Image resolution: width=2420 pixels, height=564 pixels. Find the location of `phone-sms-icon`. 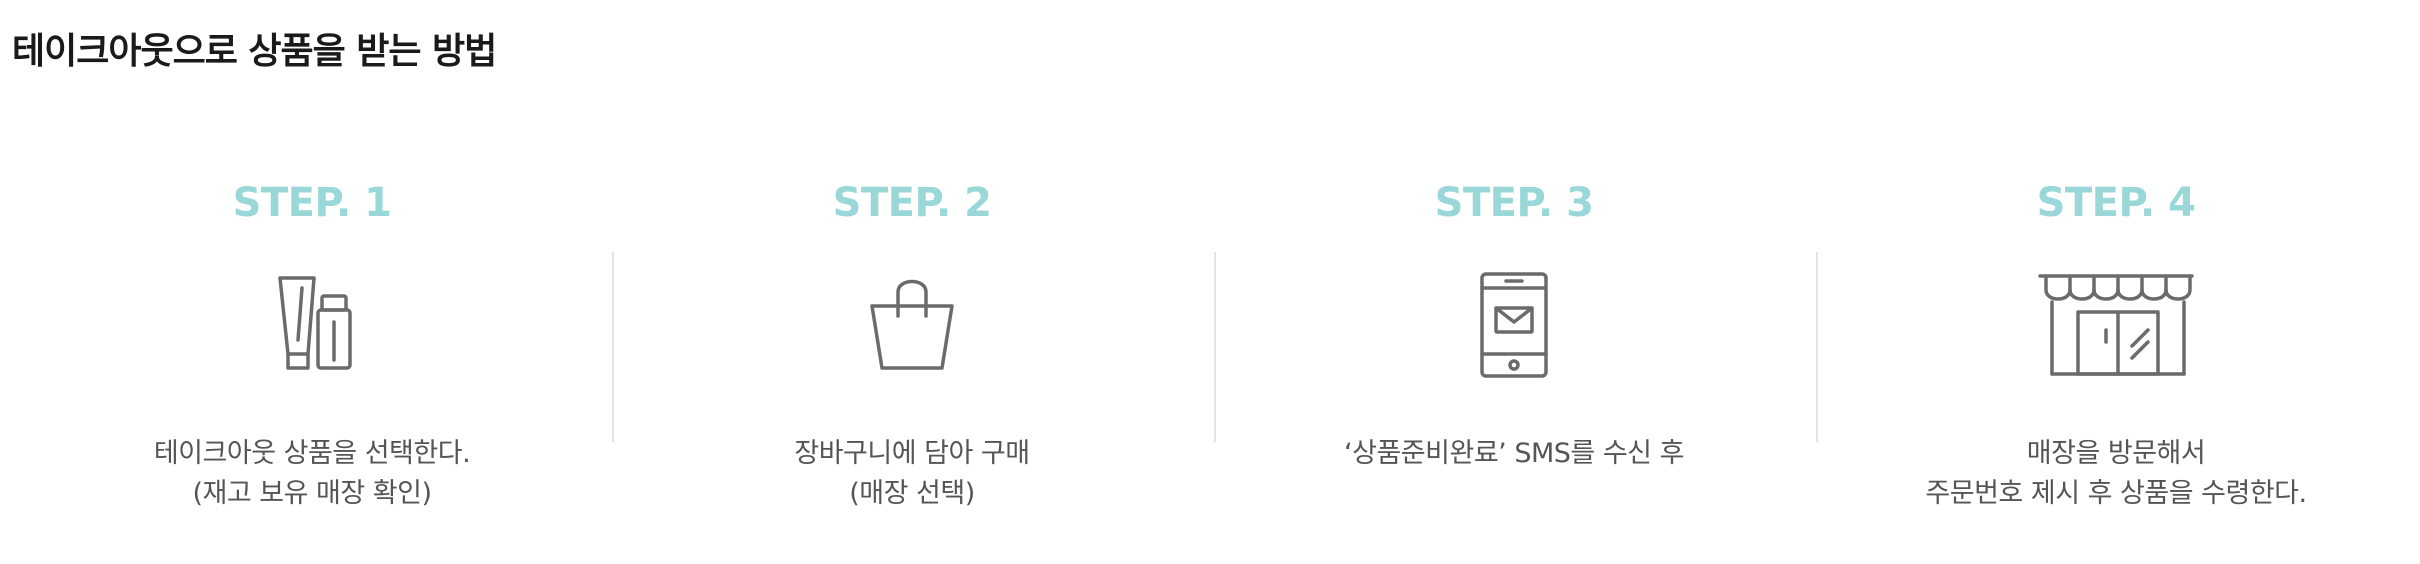

phone-sms-icon is located at coordinates (1514, 325).